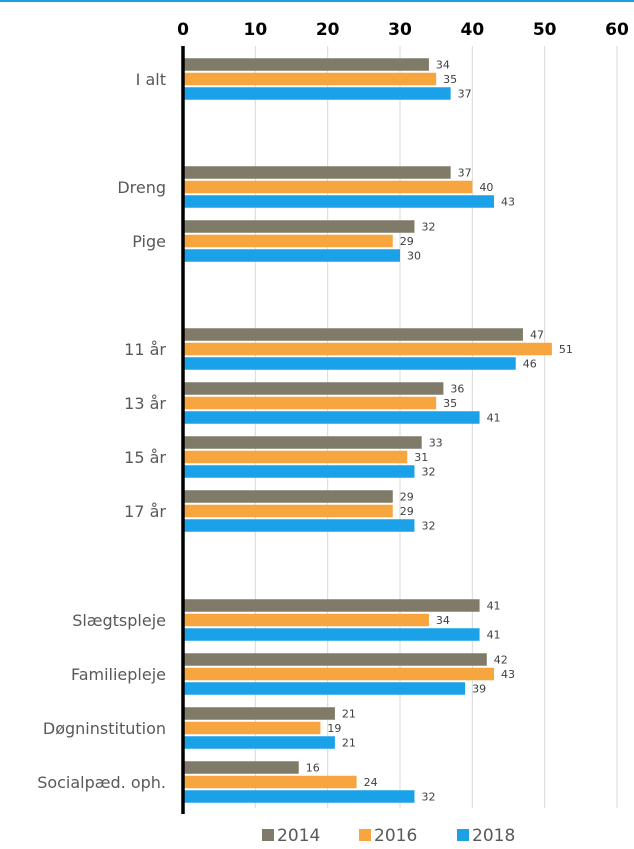  What do you see at coordinates (414, 256) in the screenshot?
I see `data-label: 30` at bounding box center [414, 256].